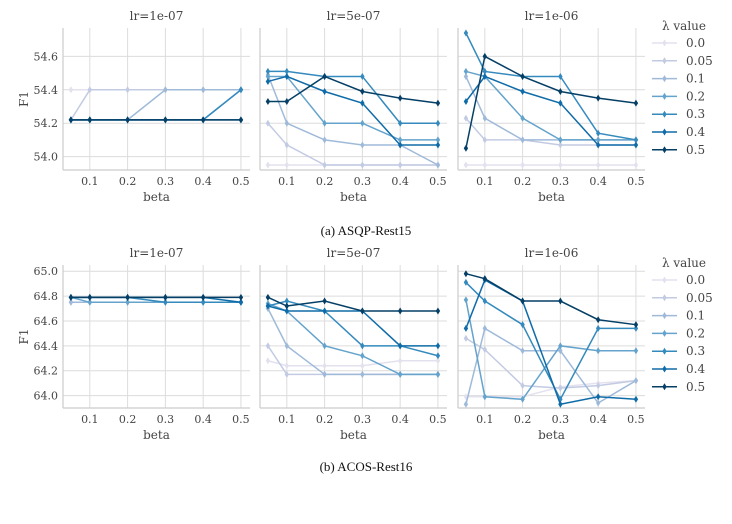  I want to click on x-tick-label: 0.2, so click(523, 181).